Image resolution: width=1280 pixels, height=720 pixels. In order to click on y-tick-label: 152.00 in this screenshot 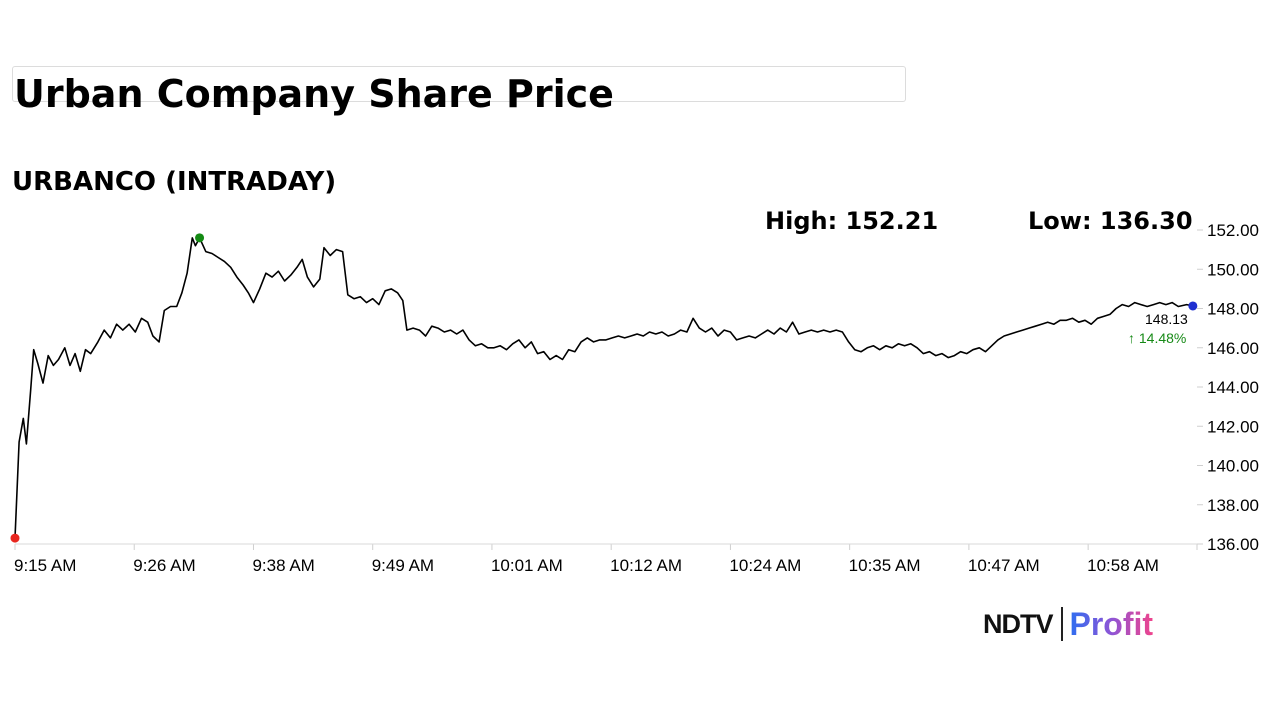, I will do `click(1233, 230)`.